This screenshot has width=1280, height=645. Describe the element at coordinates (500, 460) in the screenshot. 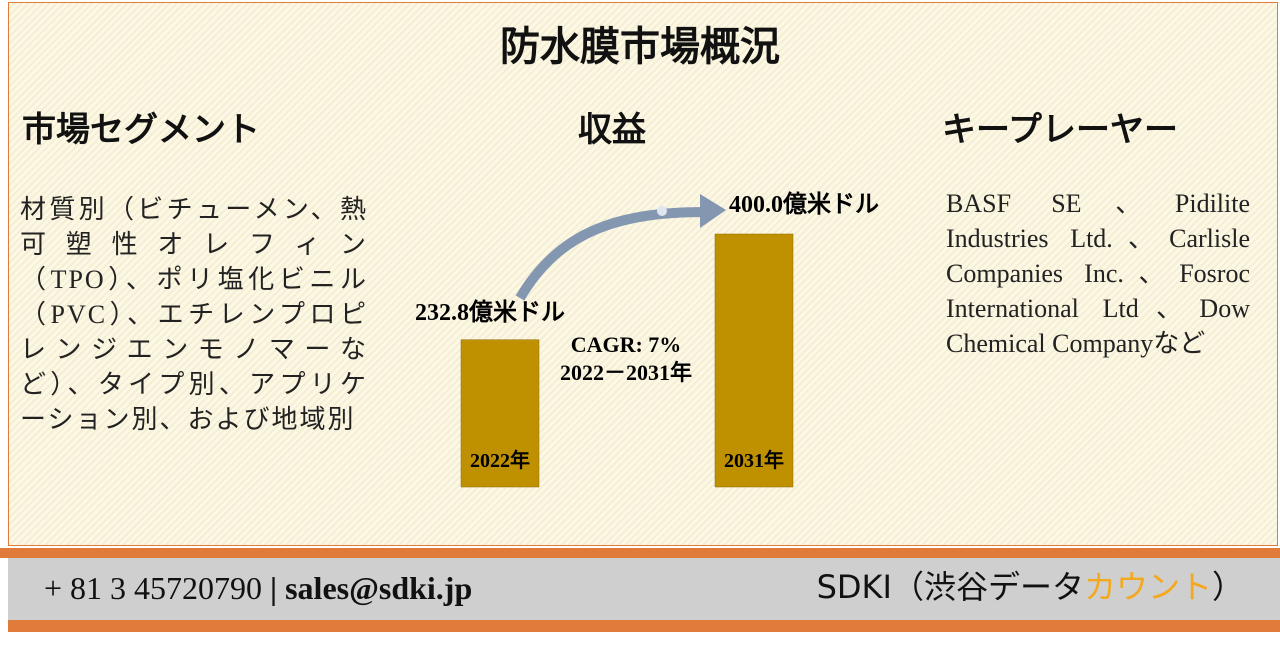

I see `bar-label: 2022年` at that location.